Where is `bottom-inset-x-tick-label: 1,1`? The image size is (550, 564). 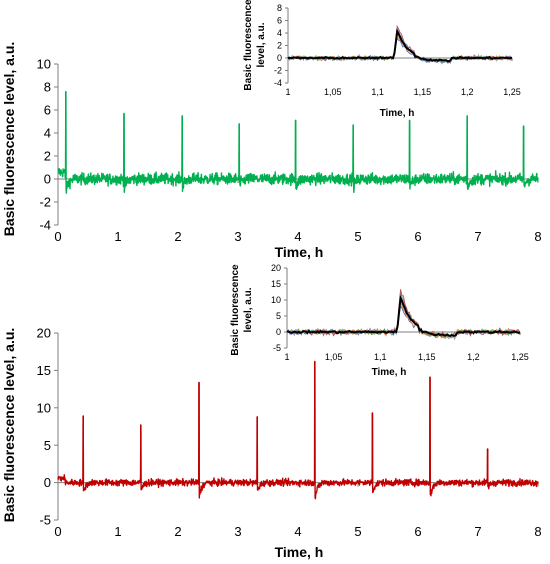 bottom-inset-x-tick-label: 1,1 is located at coordinates (380, 357).